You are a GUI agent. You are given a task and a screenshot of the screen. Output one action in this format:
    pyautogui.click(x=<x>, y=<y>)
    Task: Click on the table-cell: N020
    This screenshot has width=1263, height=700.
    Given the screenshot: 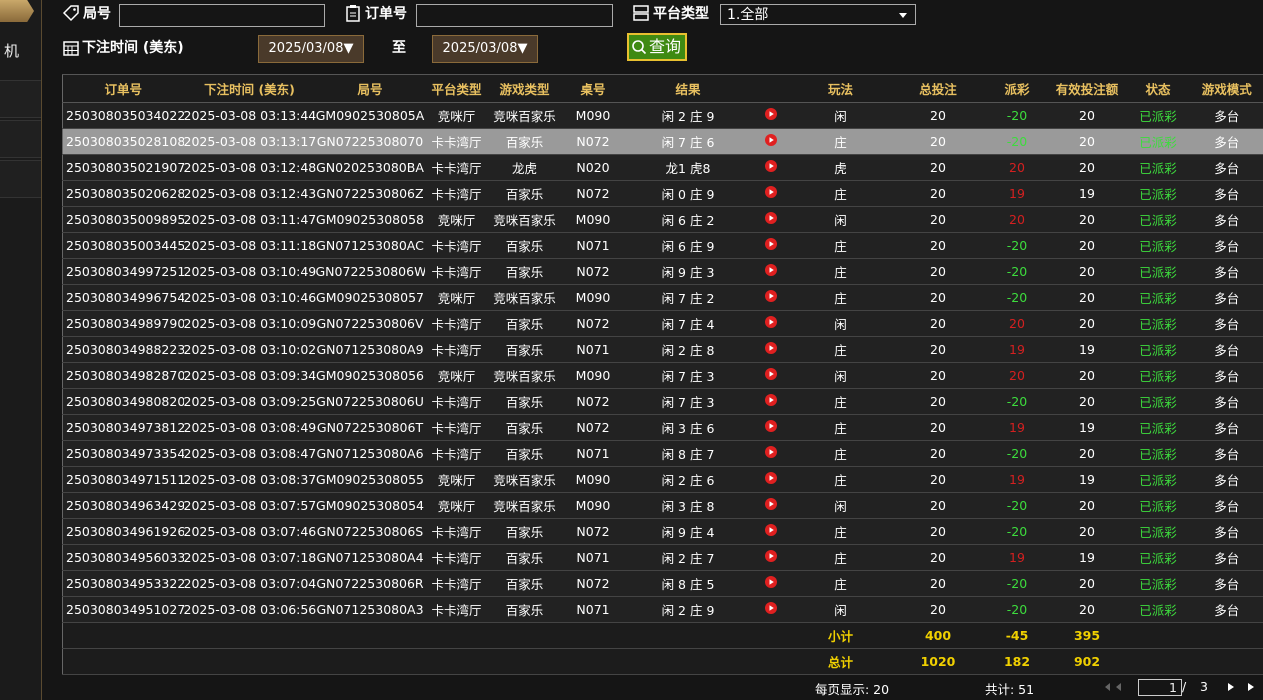 What is the action you would take?
    pyautogui.click(x=593, y=167)
    